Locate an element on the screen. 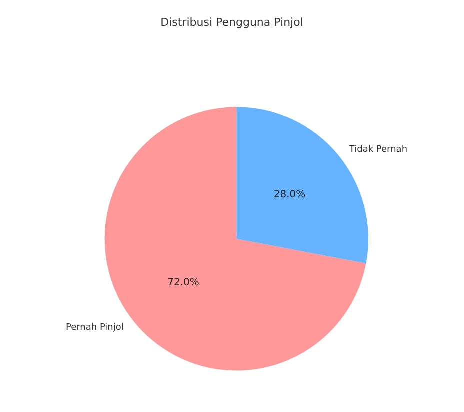 The height and width of the screenshot is (412, 464). data-label: 72.0% is located at coordinates (184, 282).